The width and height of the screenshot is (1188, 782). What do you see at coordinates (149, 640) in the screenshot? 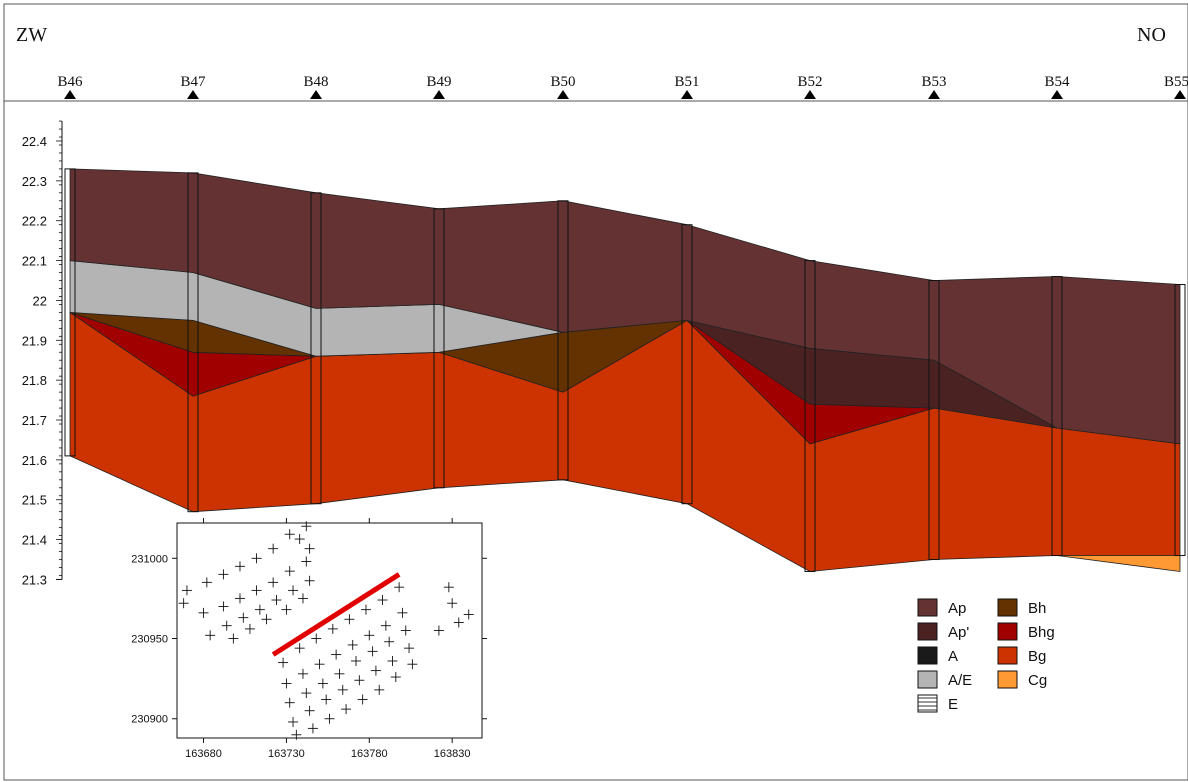
I see `inset-y-tick-label: 230950` at bounding box center [149, 640].